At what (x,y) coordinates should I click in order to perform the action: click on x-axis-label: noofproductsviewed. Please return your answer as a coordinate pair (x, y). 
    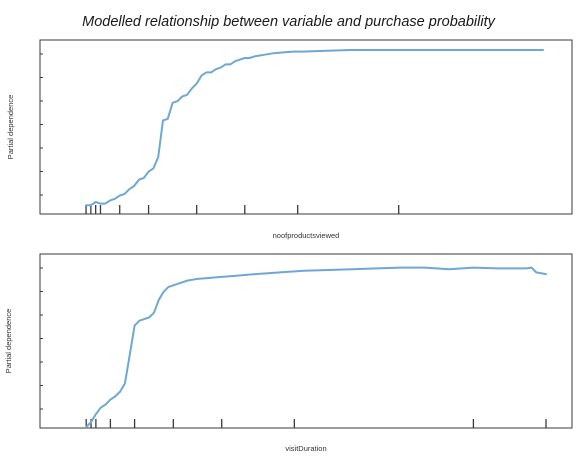
    Looking at the image, I should click on (306, 235).